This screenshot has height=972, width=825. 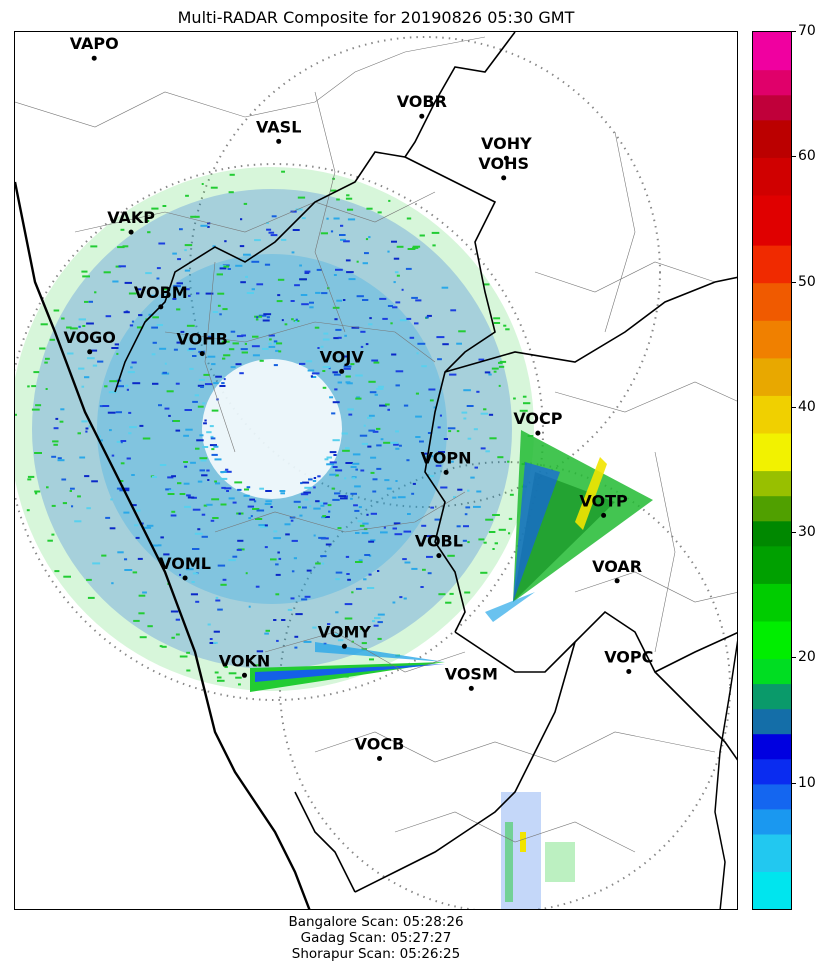 I want to click on station-vohb: VOHB, so click(x=202, y=343).